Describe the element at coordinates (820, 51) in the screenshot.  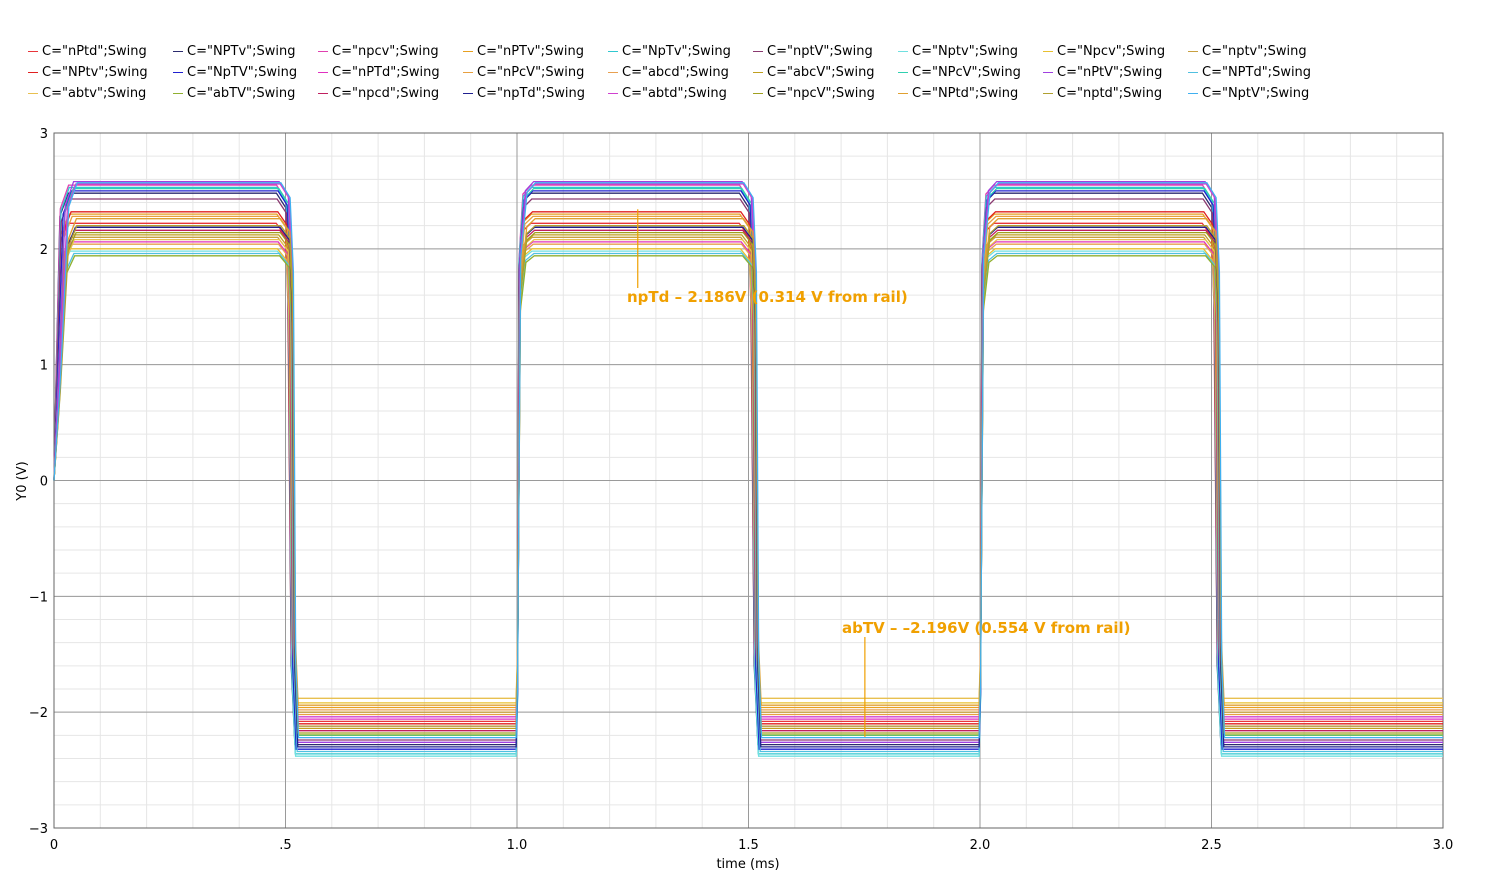
I see `legend-label: C="nptV";Swing` at that location.